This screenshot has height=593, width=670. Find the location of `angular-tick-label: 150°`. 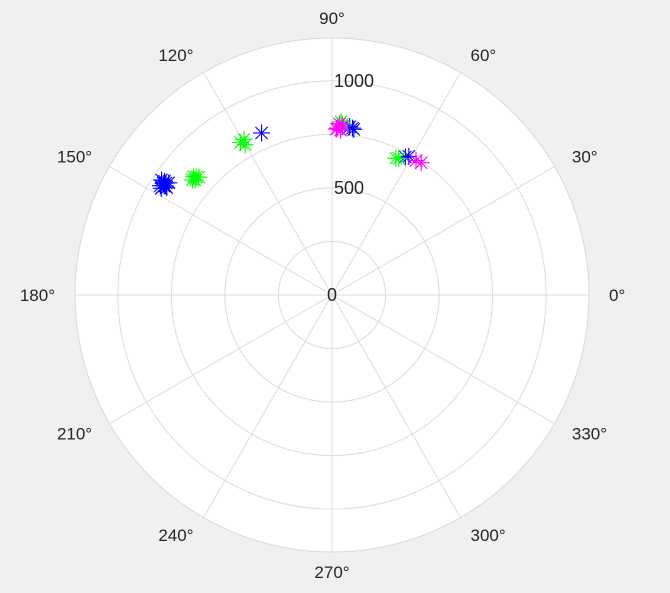

angular-tick-label: 150° is located at coordinates (74, 157).